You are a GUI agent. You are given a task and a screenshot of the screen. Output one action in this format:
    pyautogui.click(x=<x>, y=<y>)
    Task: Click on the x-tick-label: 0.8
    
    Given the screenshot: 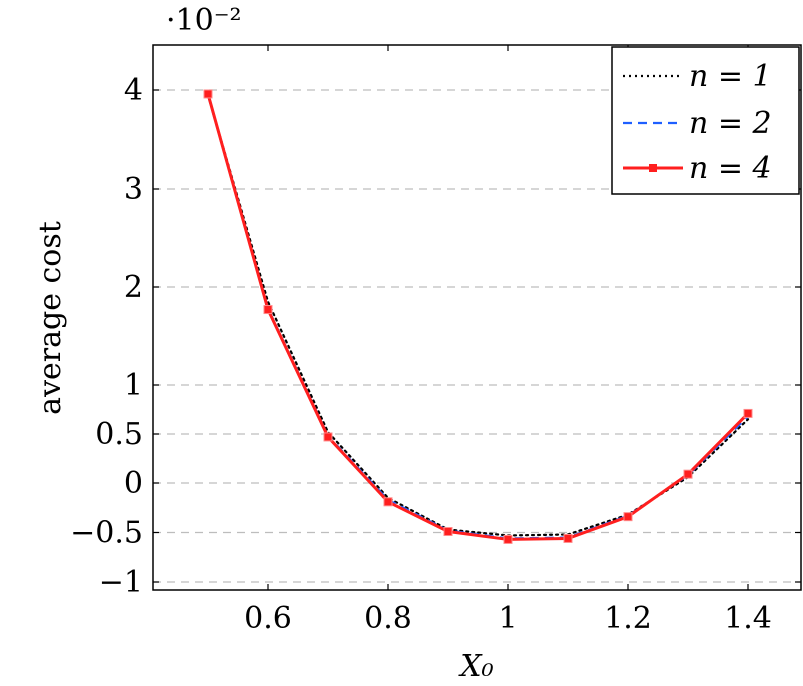 What is the action you would take?
    pyautogui.click(x=388, y=618)
    